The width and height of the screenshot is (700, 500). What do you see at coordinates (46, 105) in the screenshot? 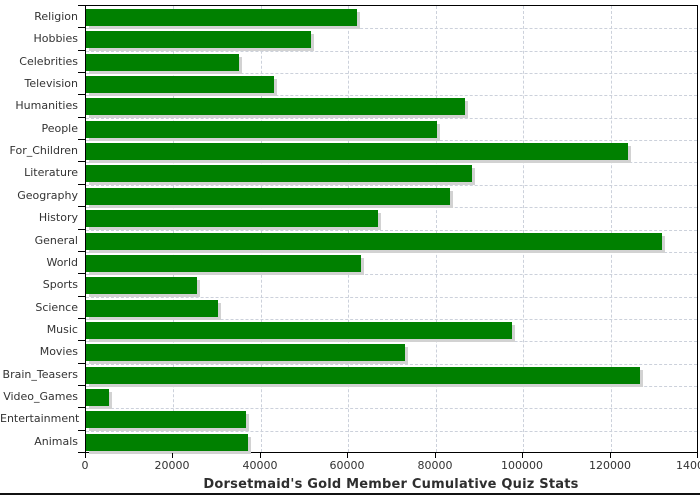
I see `category-label: Humanities` at bounding box center [46, 105].